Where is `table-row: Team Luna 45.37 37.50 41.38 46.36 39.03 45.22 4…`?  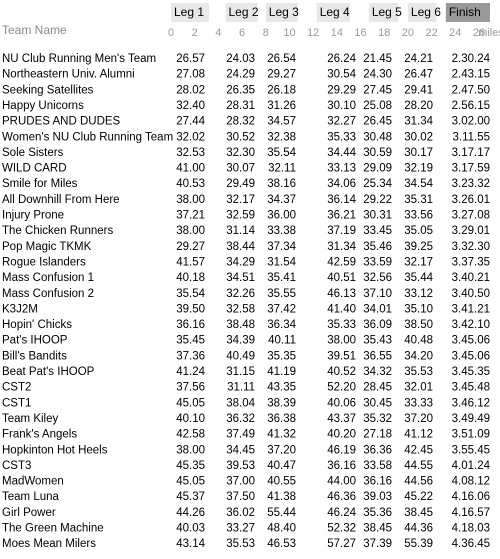 table-row: Team Luna 45.37 37.50 41.38 46.36 39.03 45.22 4… is located at coordinates (246, 497).